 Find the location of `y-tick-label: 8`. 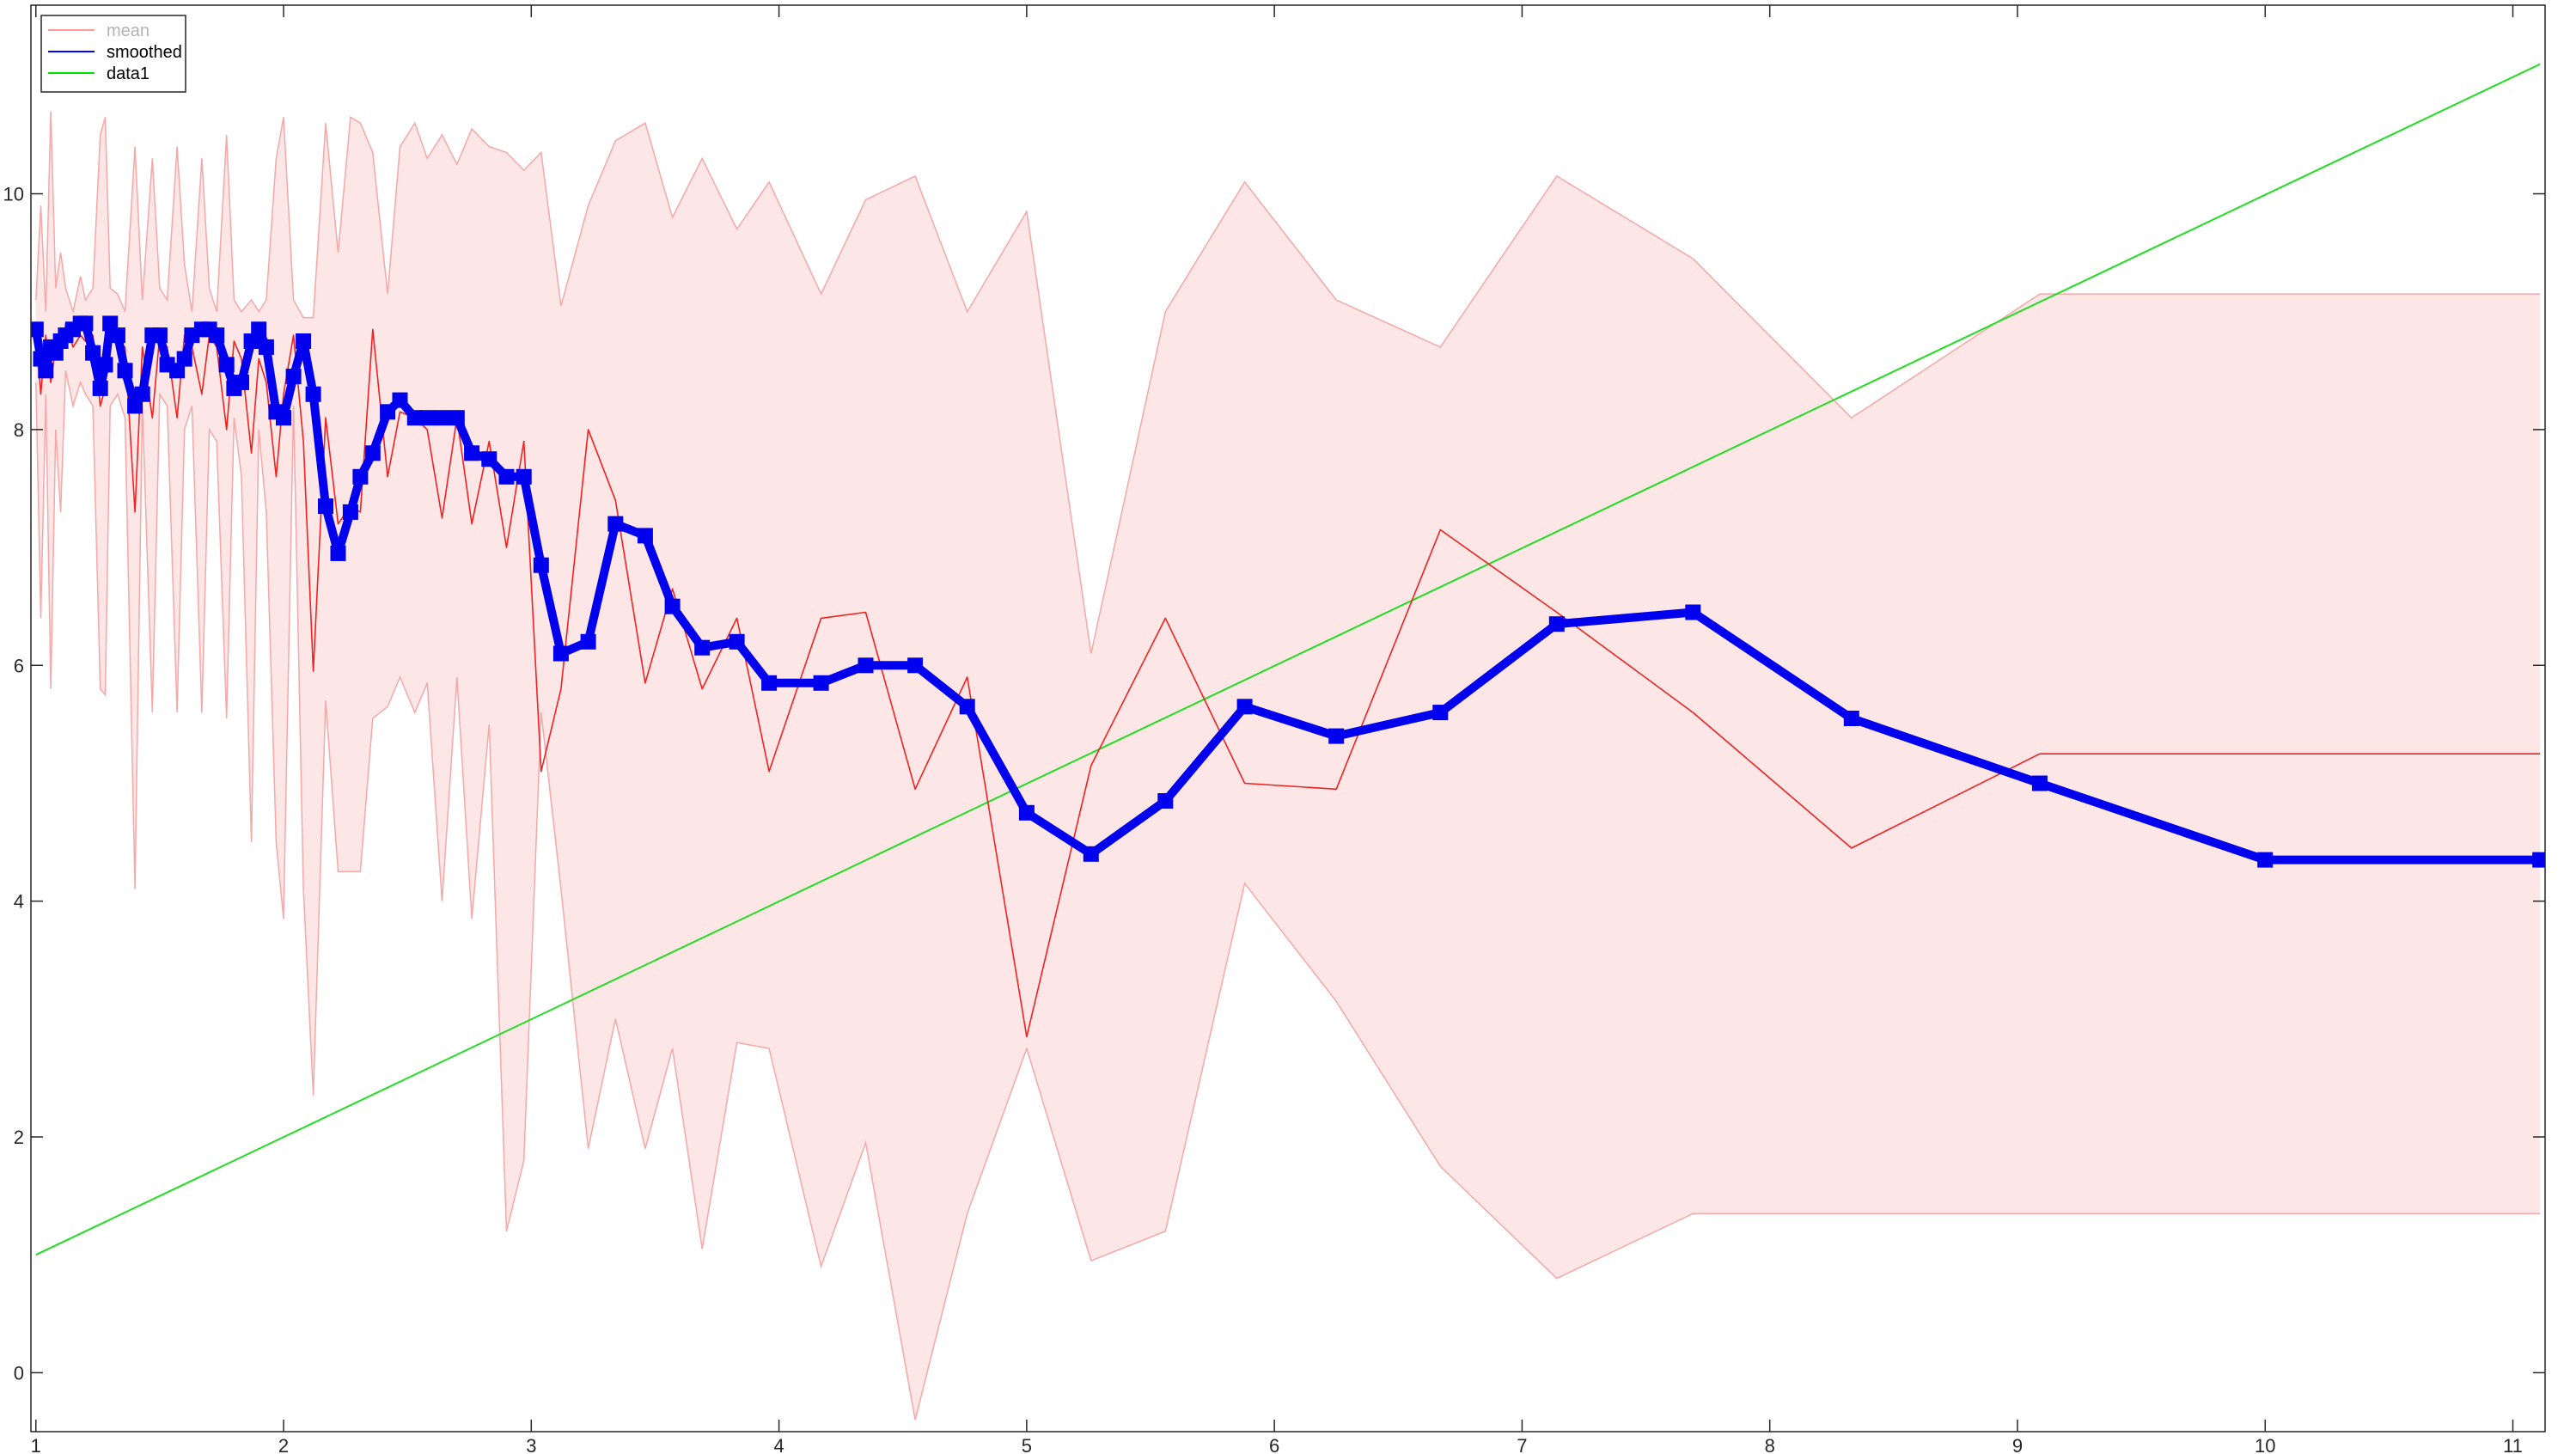

y-tick-label: 8 is located at coordinates (19, 430).